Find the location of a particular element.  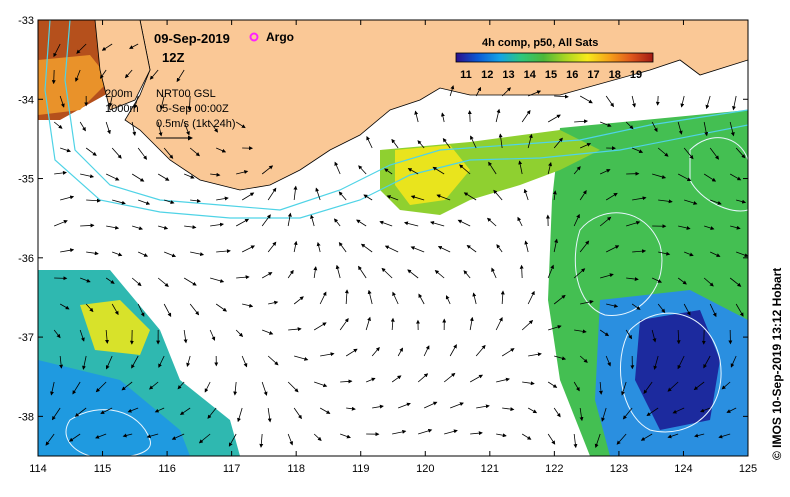

y-tick-label: -33 is located at coordinates (26, 21).